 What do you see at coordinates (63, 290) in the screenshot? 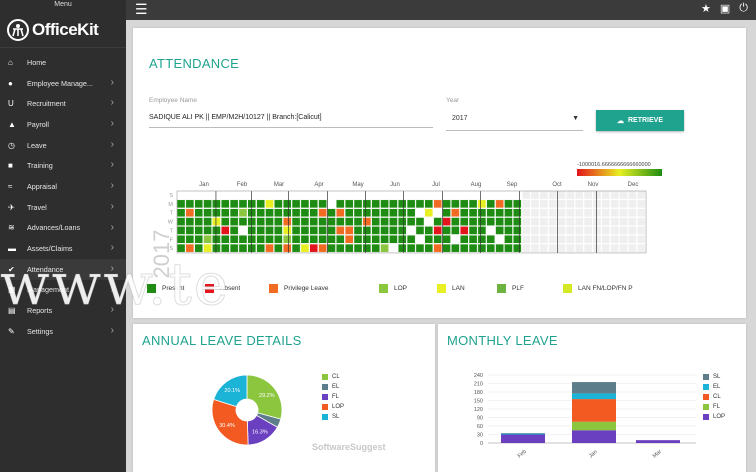
I see `sidebar-item-management: ▦ Management ›` at bounding box center [63, 290].